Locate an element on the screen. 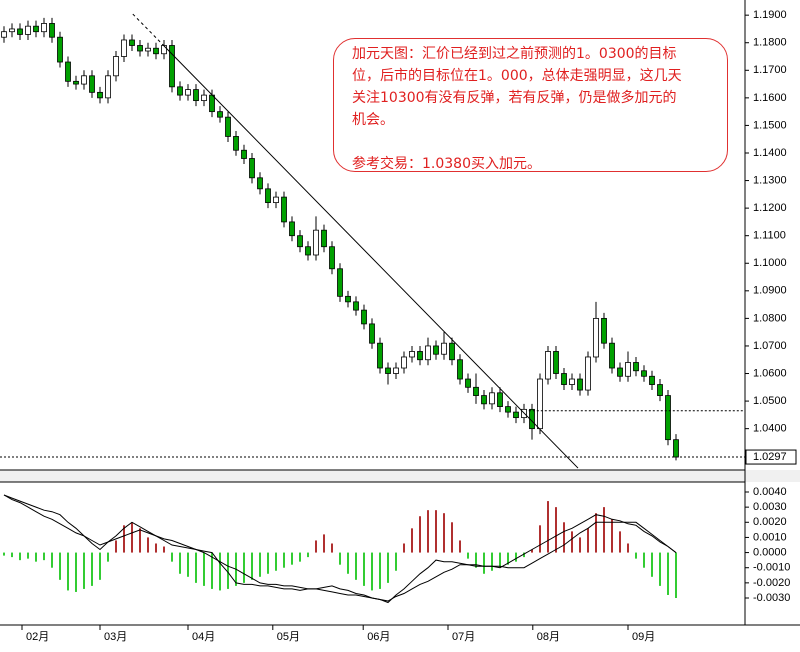 This screenshot has height=652, width=800. x-tick-label: 09月 is located at coordinates (643, 637).